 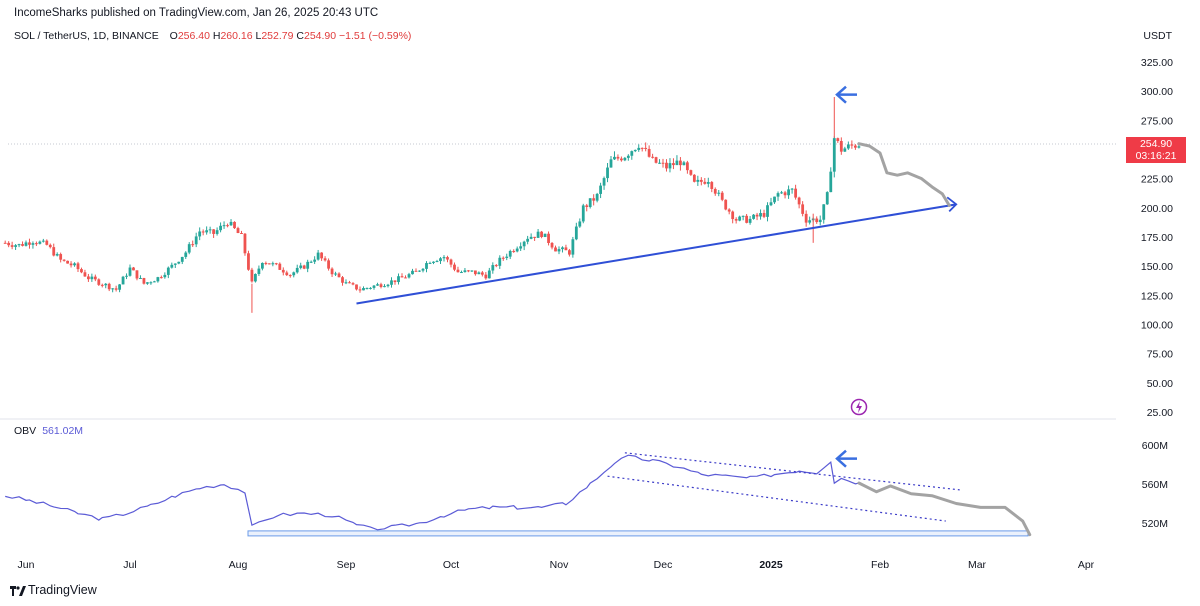 I want to click on price-axis-tick: 50.00, so click(x=1160, y=384).